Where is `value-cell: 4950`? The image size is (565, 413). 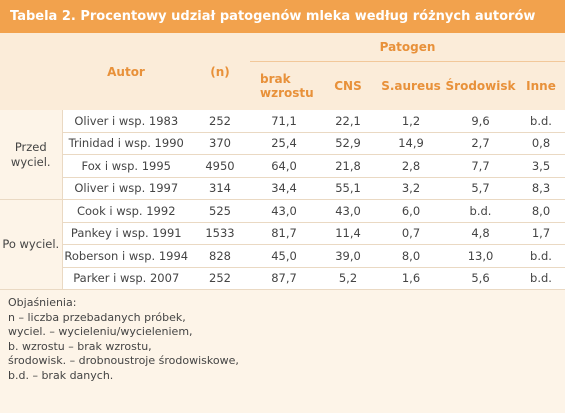 value-cell: 4950 is located at coordinates (220, 166).